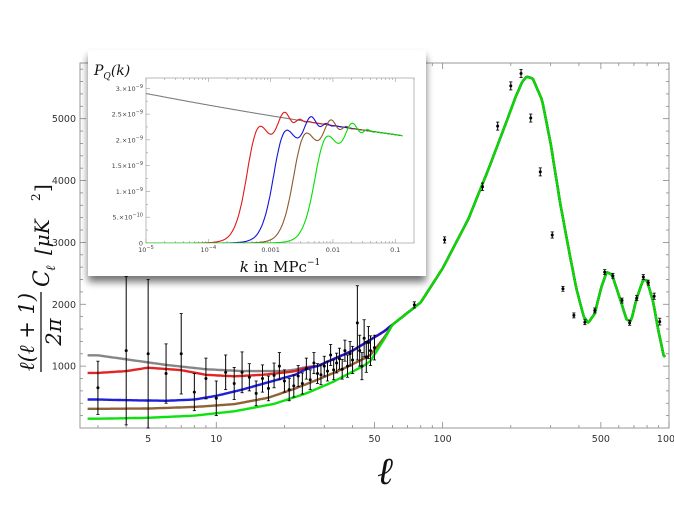  What do you see at coordinates (274, 181) in the screenshot?
I see `inset-series-brown-curve` at bounding box center [274, 181].